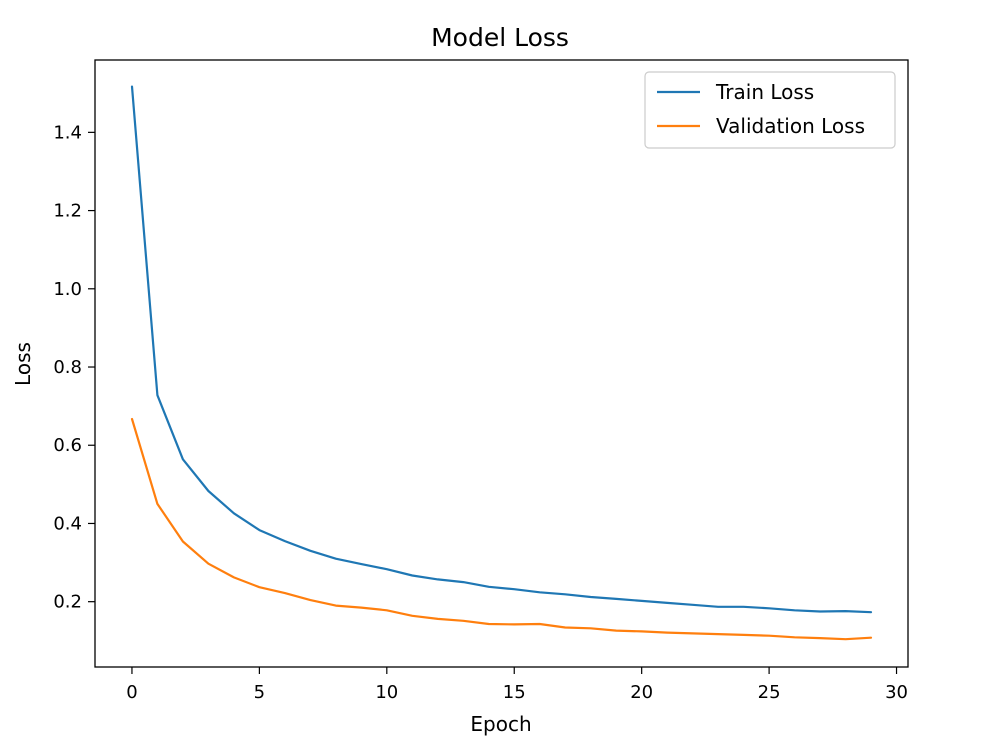 This screenshot has height=750, width=1000. What do you see at coordinates (896, 692) in the screenshot?
I see `x-tick-label: 30` at bounding box center [896, 692].